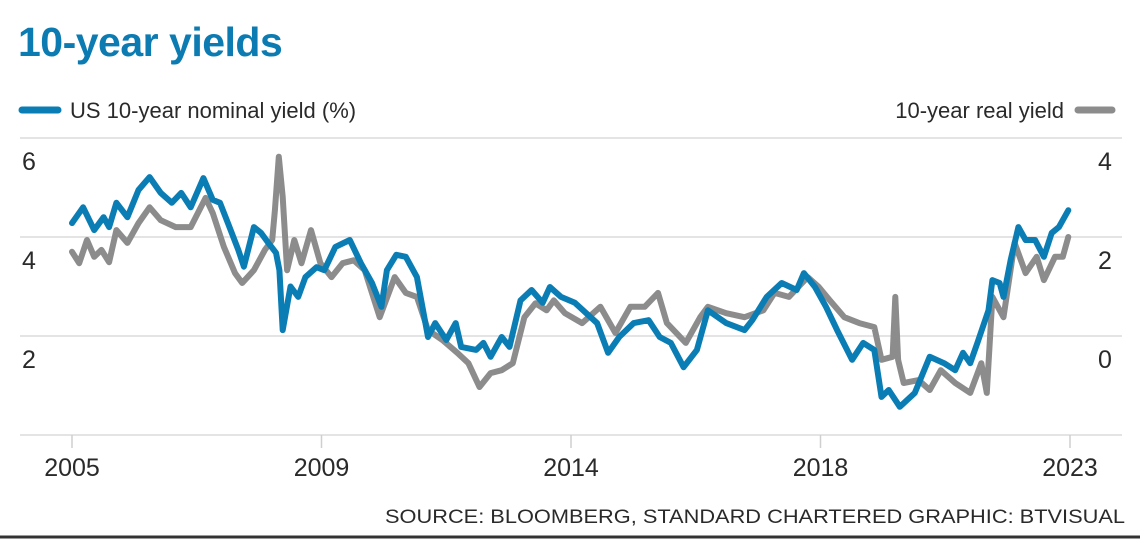 The height and width of the screenshot is (539, 1140). What do you see at coordinates (213, 110) in the screenshot?
I see `legend-label-nominal: US 10-year nominal yield (%)` at bounding box center [213, 110].